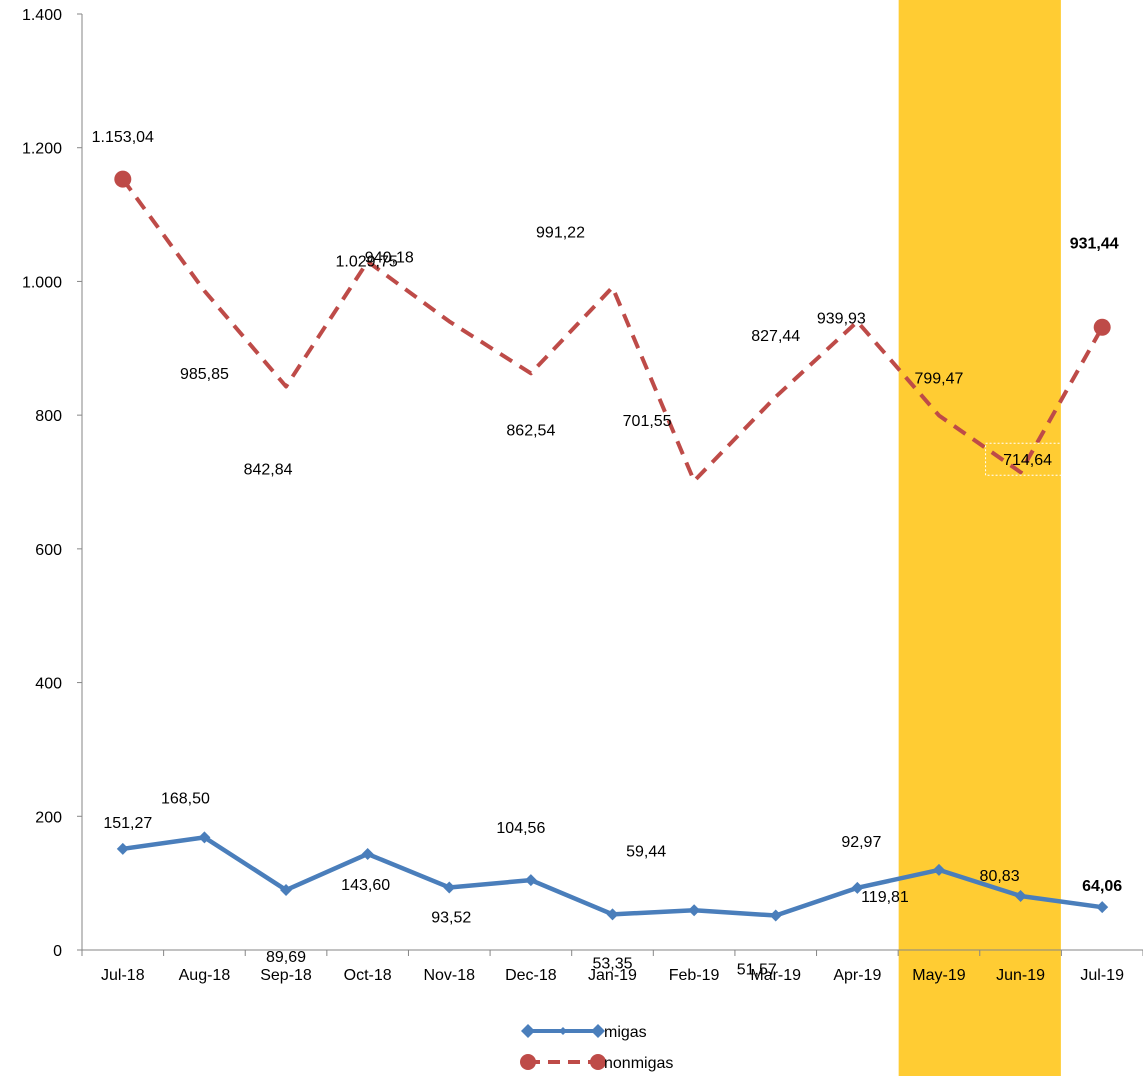  What do you see at coordinates (1102, 975) in the screenshot?
I see `x-tick-label: Jul-19` at bounding box center [1102, 975].